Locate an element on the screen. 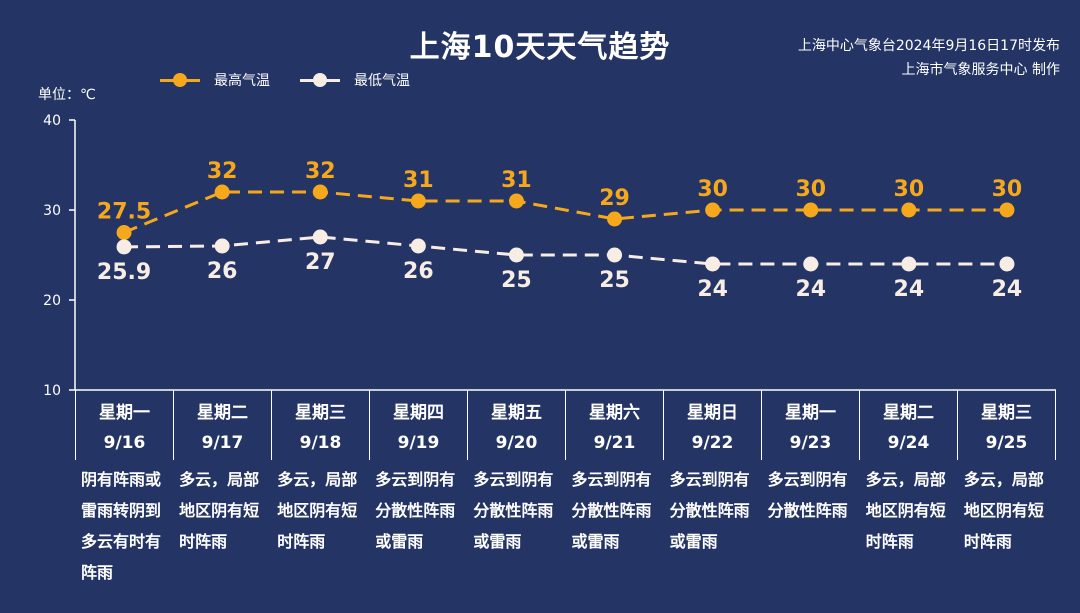 Image resolution: width=1080 pixels, height=613 pixels. day-header-cell: 星期三 9/25 is located at coordinates (1006, 425).